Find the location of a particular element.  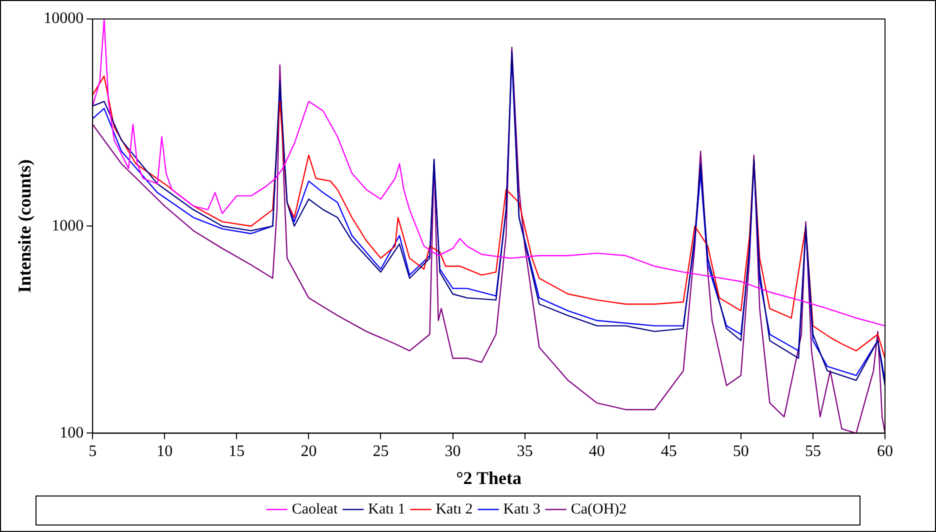

y-axis-title: Intensite (counts) is located at coordinates (24, 226).